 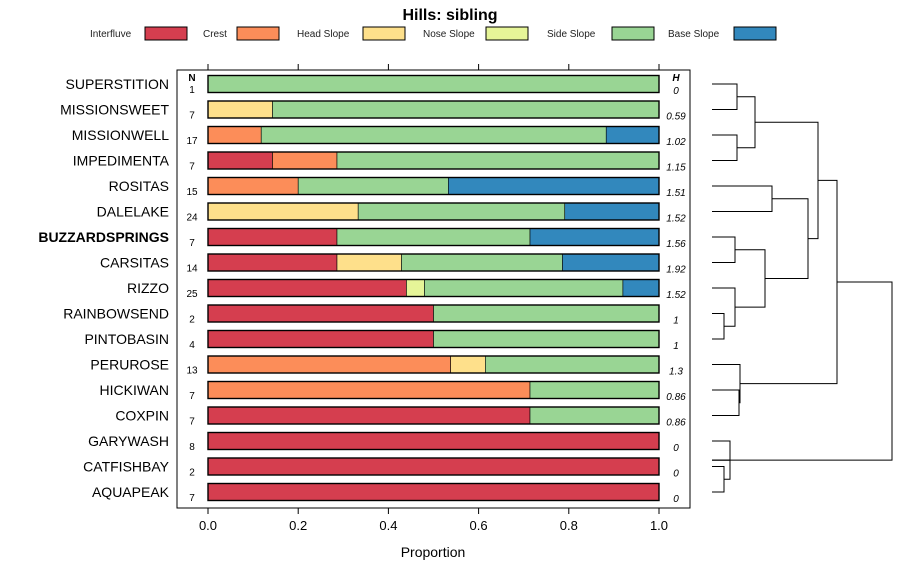 What do you see at coordinates (433, 552) in the screenshot?
I see `x-axis-label: Proportion` at bounding box center [433, 552].